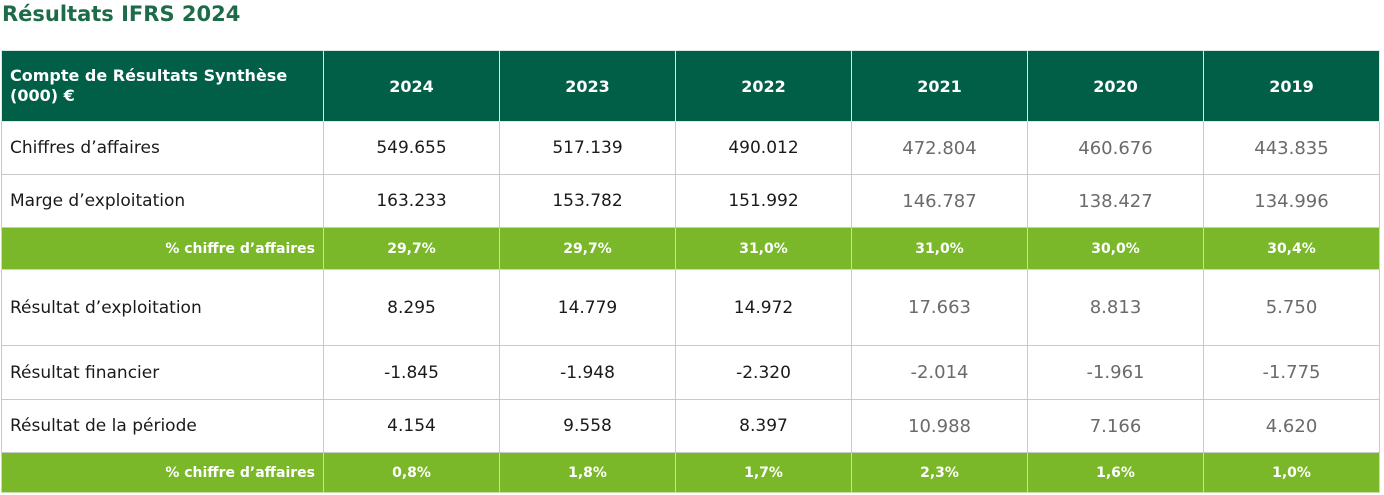 This screenshot has width=1384, height=495. What do you see at coordinates (763, 86) in the screenshot?
I see `header-year: 2022` at bounding box center [763, 86].